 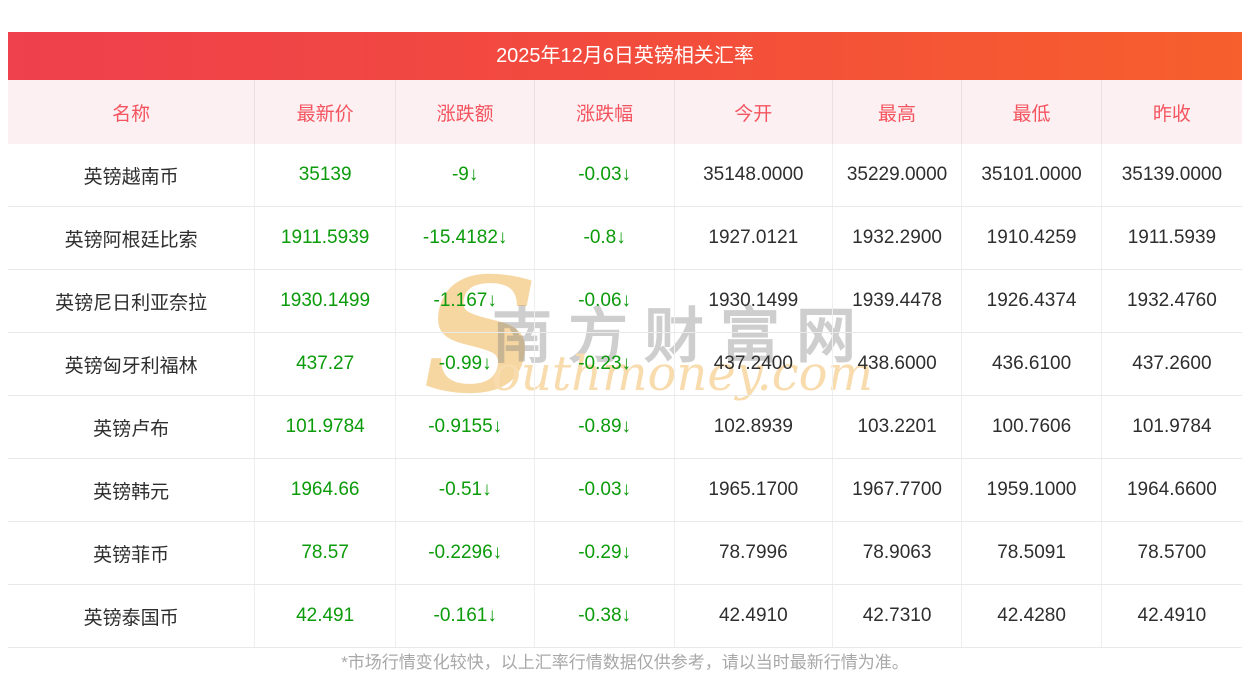 I want to click on cell-latest-price: 101.9784, so click(x=325, y=427).